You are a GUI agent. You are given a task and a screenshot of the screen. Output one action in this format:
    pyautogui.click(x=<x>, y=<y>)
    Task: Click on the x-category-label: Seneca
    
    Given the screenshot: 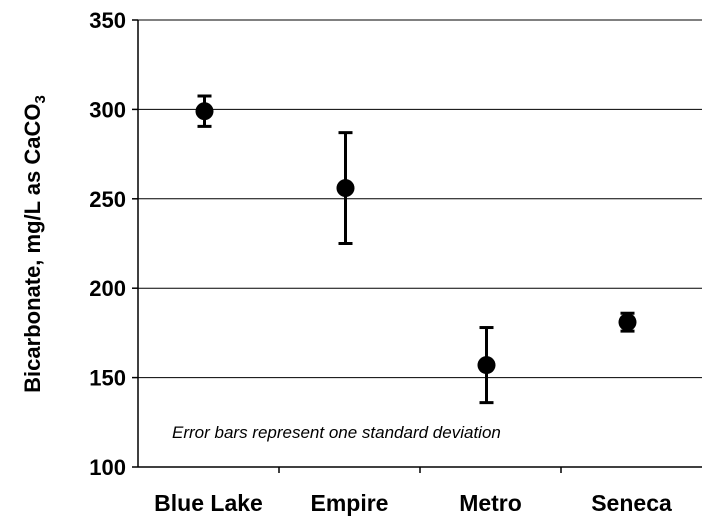 What is the action you would take?
    pyautogui.click(x=631, y=503)
    